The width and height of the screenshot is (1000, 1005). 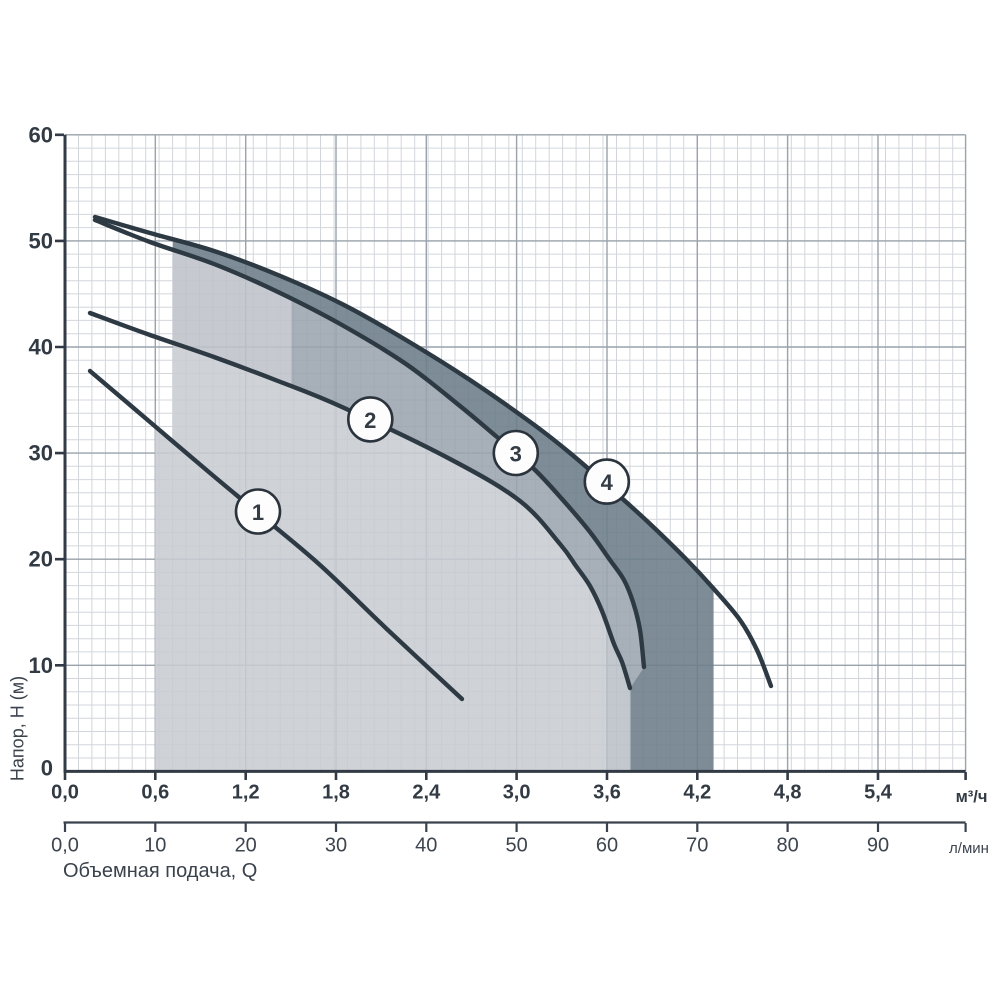 I want to click on svg-text: 70, so click(x=697, y=846).